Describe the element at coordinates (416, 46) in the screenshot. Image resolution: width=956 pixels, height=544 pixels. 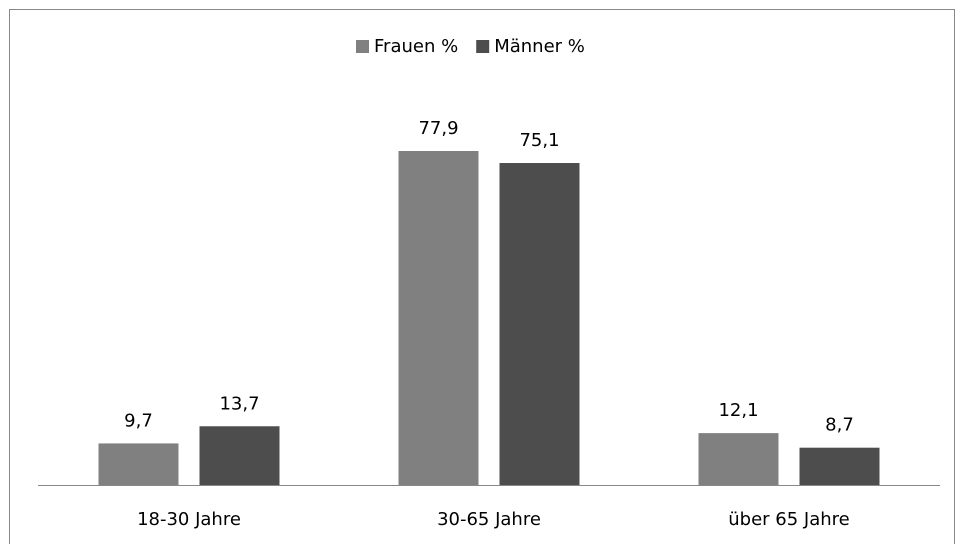
I see `legend-label: Frauen %` at that location.